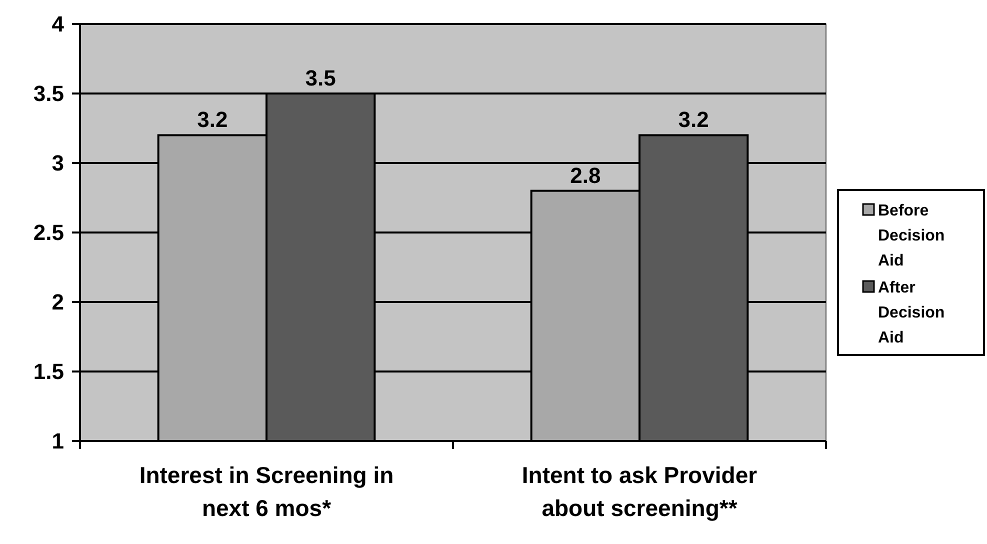 This screenshot has height=544, width=987. I want to click on y-tick-label: 3.5, so click(48, 93).